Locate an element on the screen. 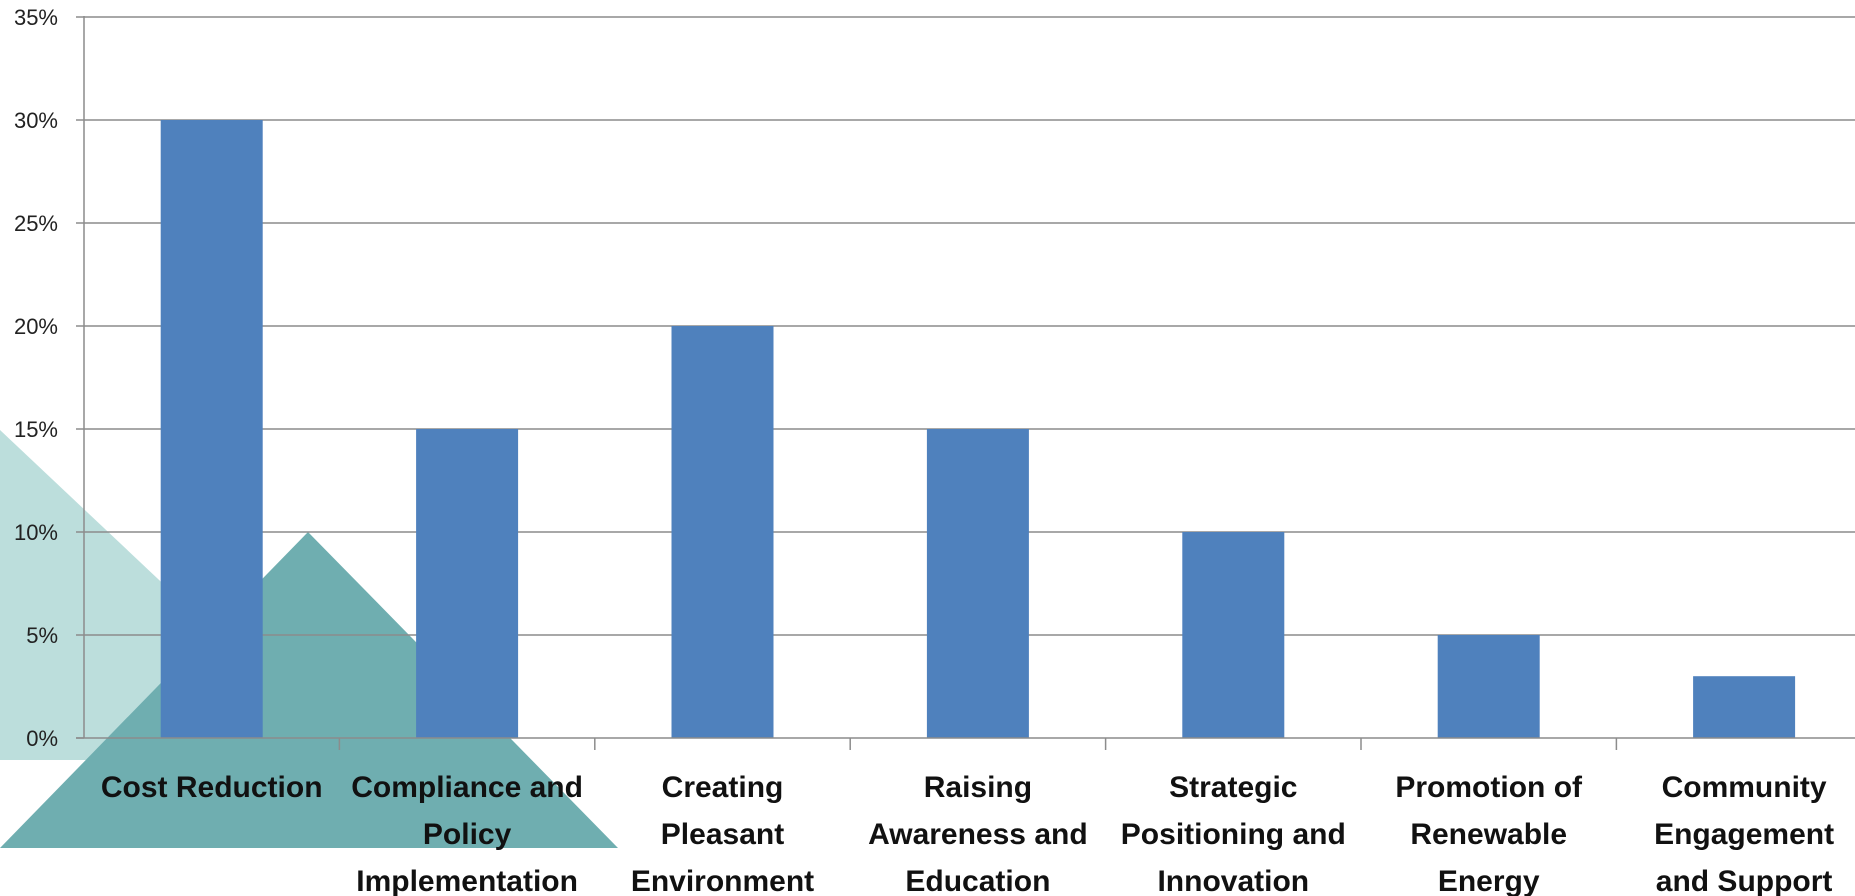  y-tick-label: 15% is located at coordinates (36, 429).